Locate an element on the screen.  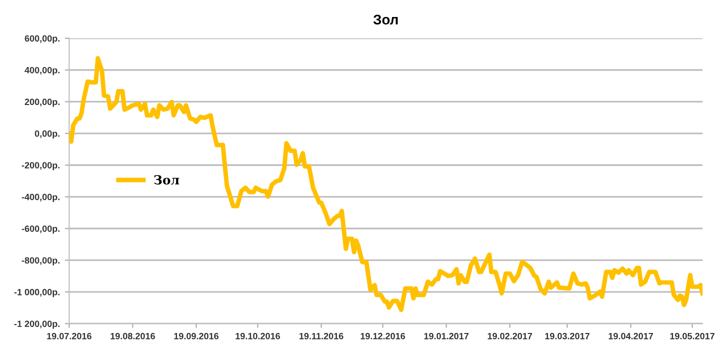
x-tick-label: 19.02.2017 is located at coordinates (510, 336).